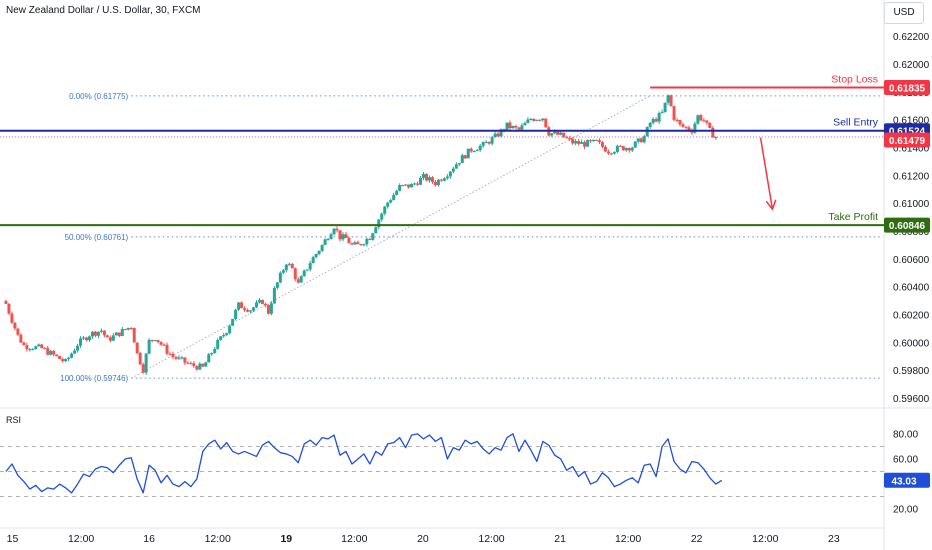 Image resolution: width=932 pixels, height=550 pixels. I want to click on arrow-shaft, so click(766, 173).